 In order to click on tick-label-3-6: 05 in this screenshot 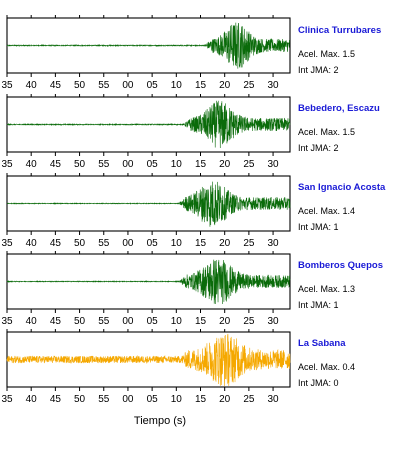, I will do `click(153, 321)`.